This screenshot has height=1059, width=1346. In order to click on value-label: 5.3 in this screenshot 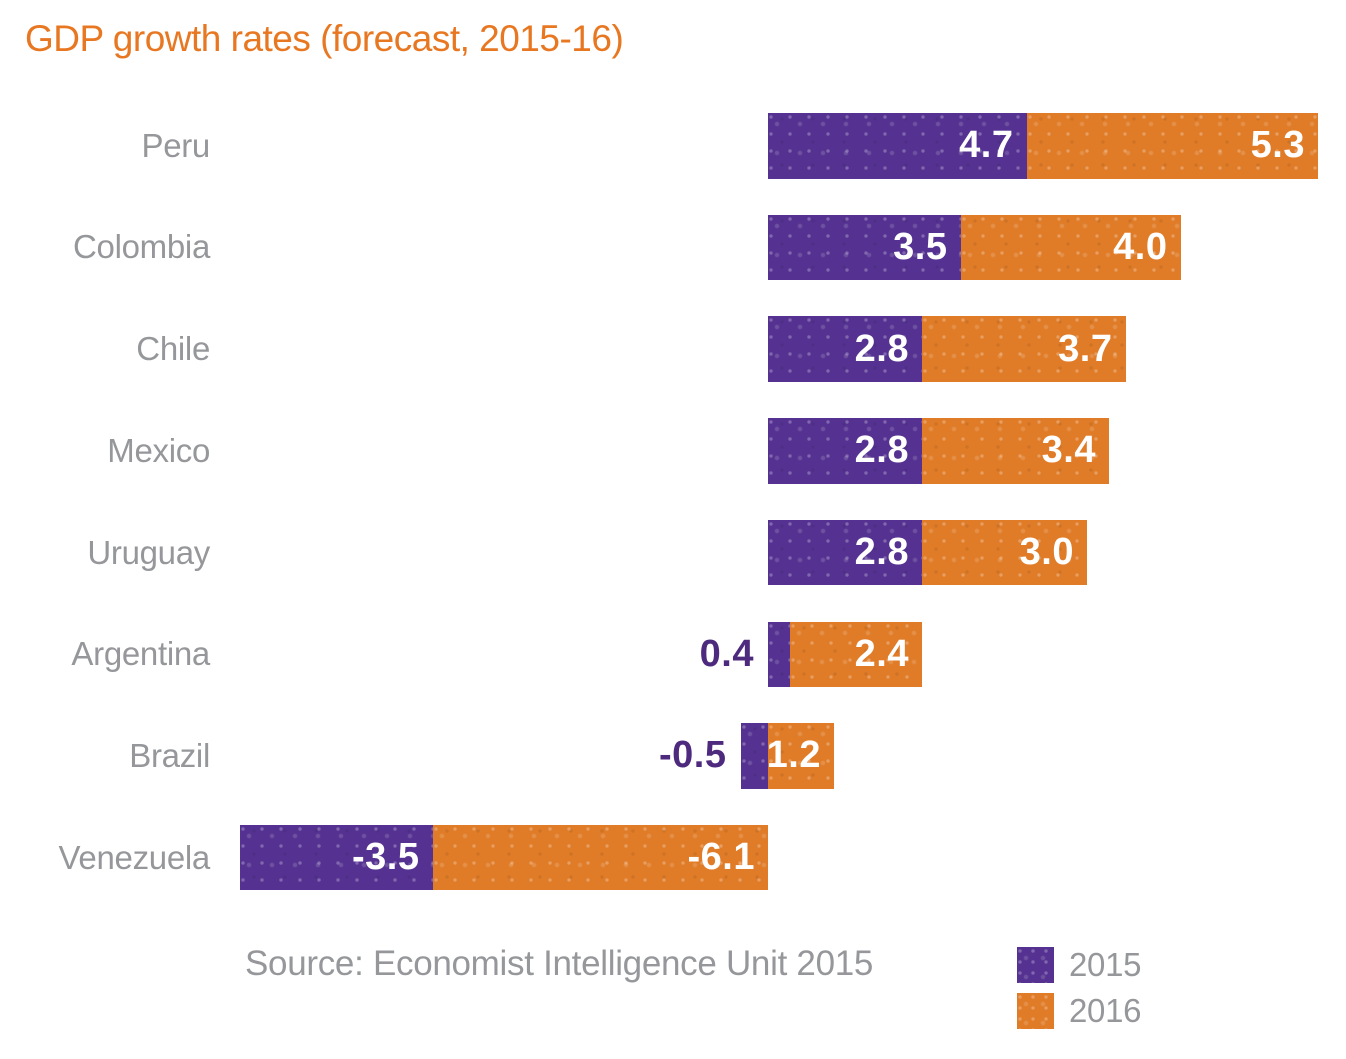, I will do `click(1277, 145)`.